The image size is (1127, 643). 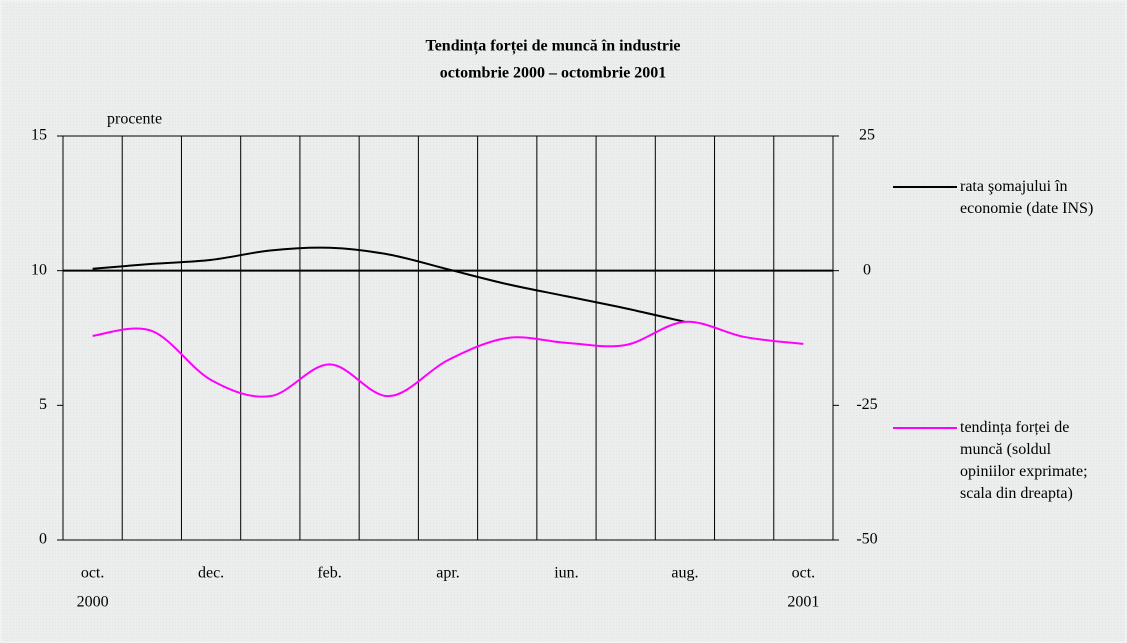 What do you see at coordinates (684, 573) in the screenshot?
I see `x-tick-label: aug.` at bounding box center [684, 573].